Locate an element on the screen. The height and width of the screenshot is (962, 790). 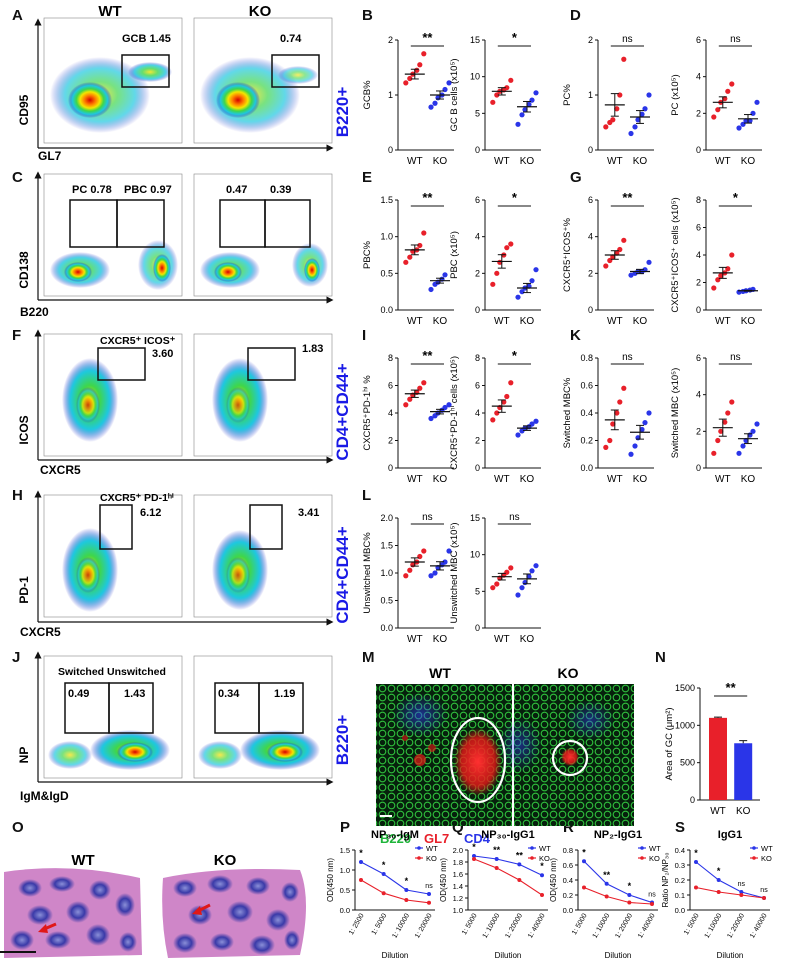
flow-f-xlabel: CXCR5 is located at coordinates (60, 470).